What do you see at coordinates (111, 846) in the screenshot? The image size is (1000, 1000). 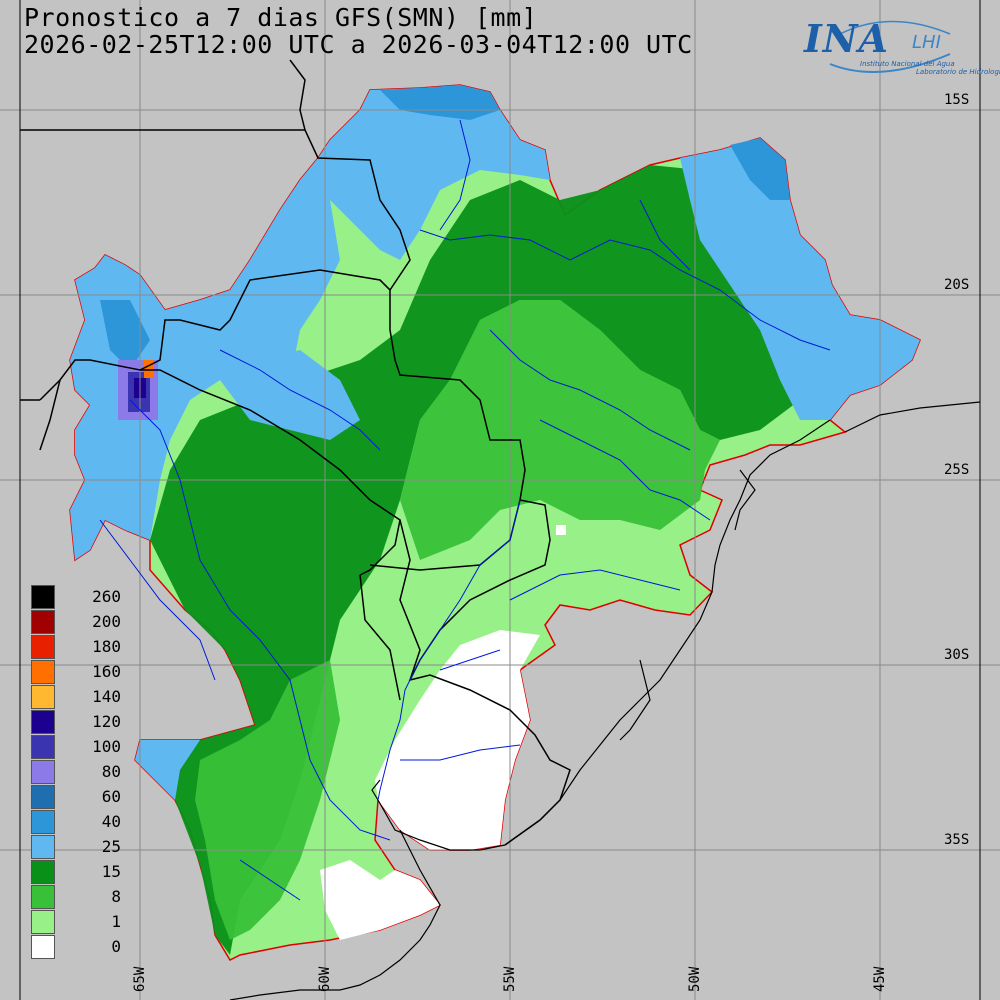 I see `legend-value: 25` at bounding box center [111, 846].